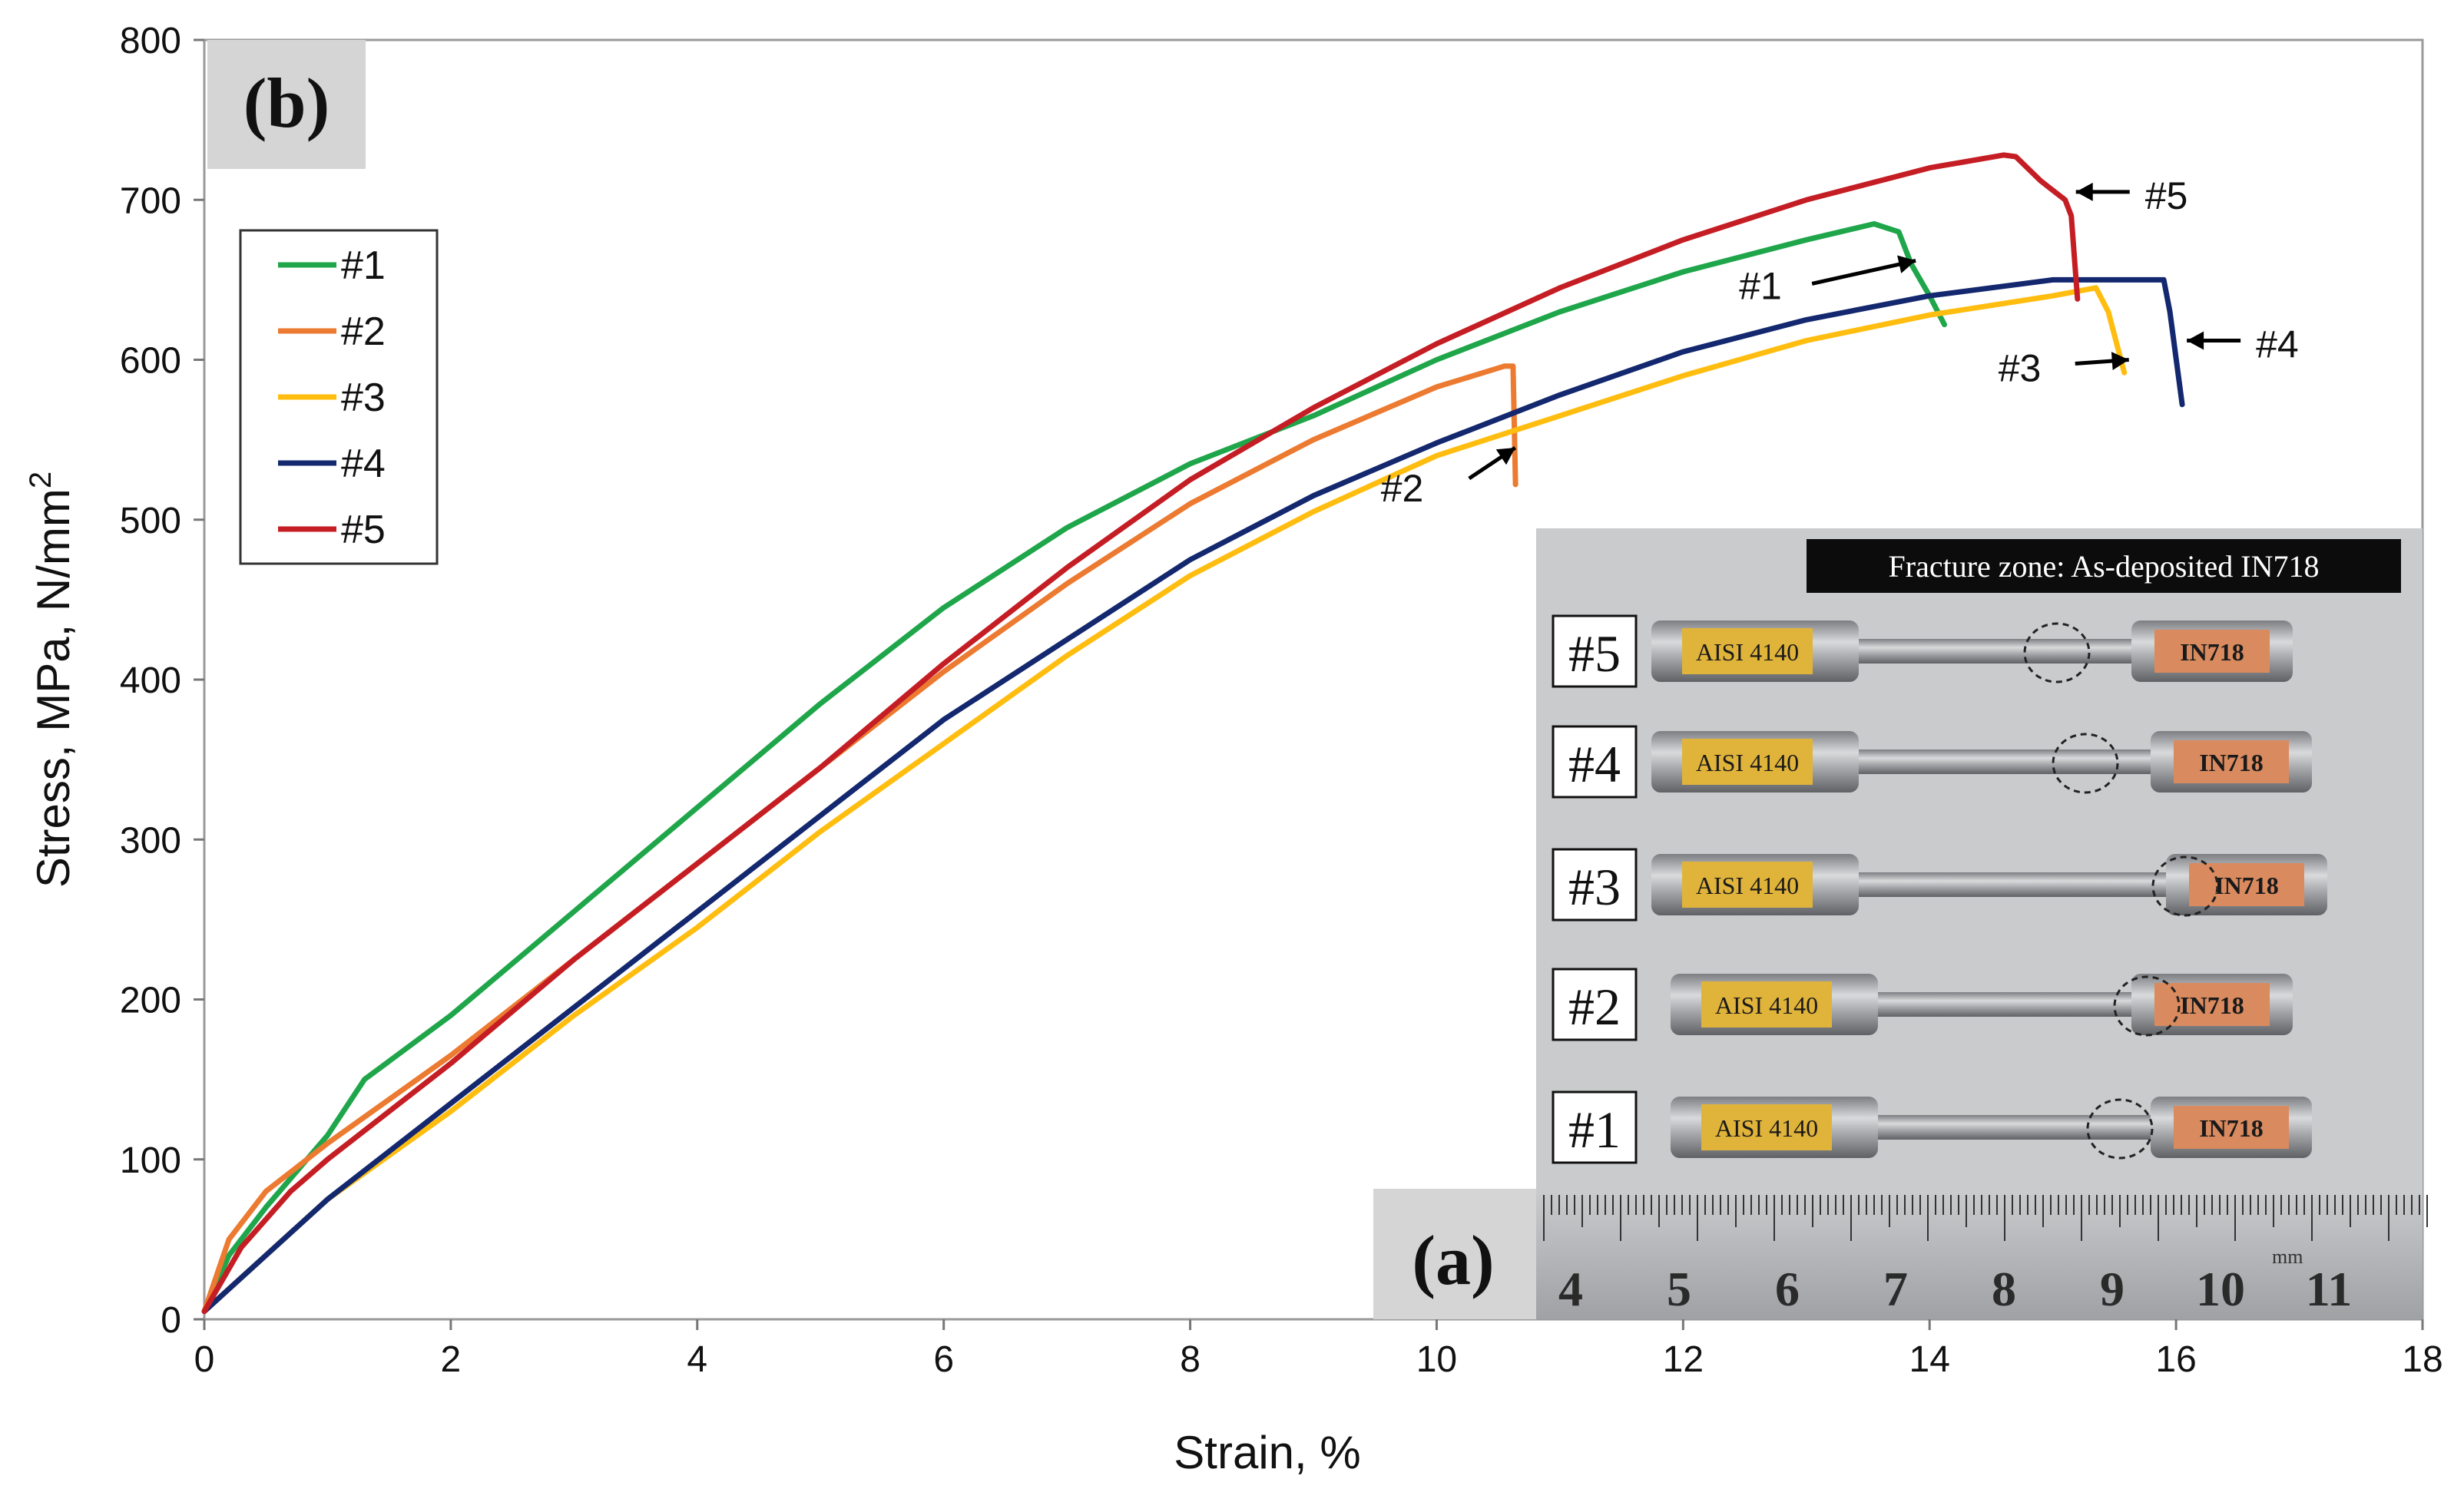  What do you see at coordinates (1760, 286) in the screenshot?
I see `annotation-label: #1` at bounding box center [1760, 286].